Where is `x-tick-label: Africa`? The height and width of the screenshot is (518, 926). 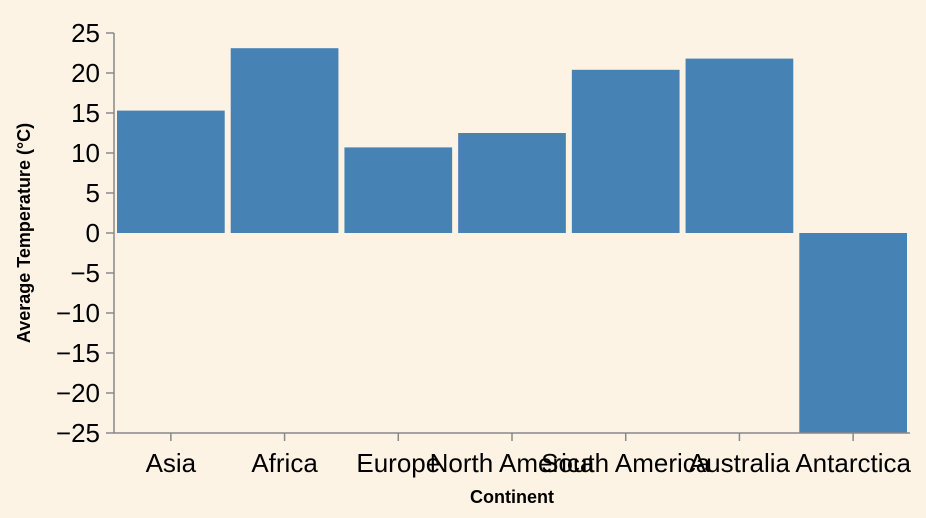 x-tick-label: Africa is located at coordinates (284, 463).